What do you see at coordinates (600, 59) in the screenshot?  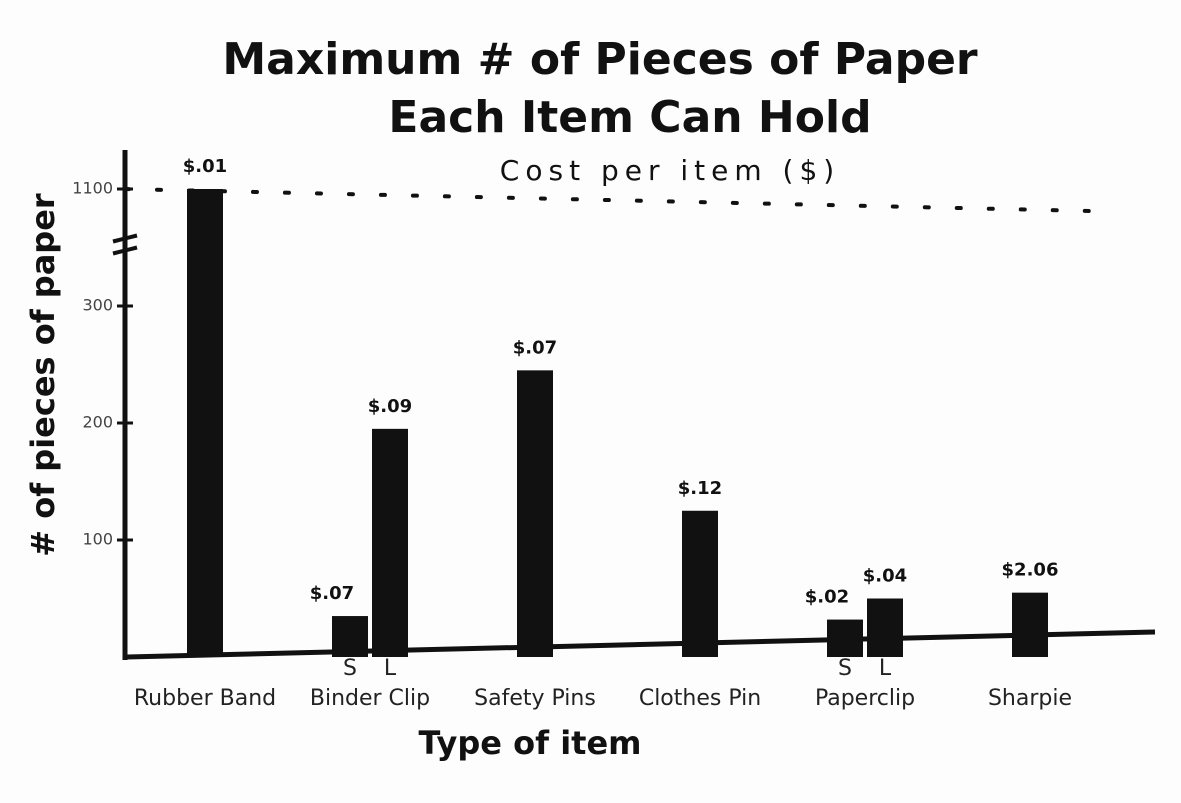 I see `chart-title: Maximum # of Pieces of Paper` at bounding box center [600, 59].